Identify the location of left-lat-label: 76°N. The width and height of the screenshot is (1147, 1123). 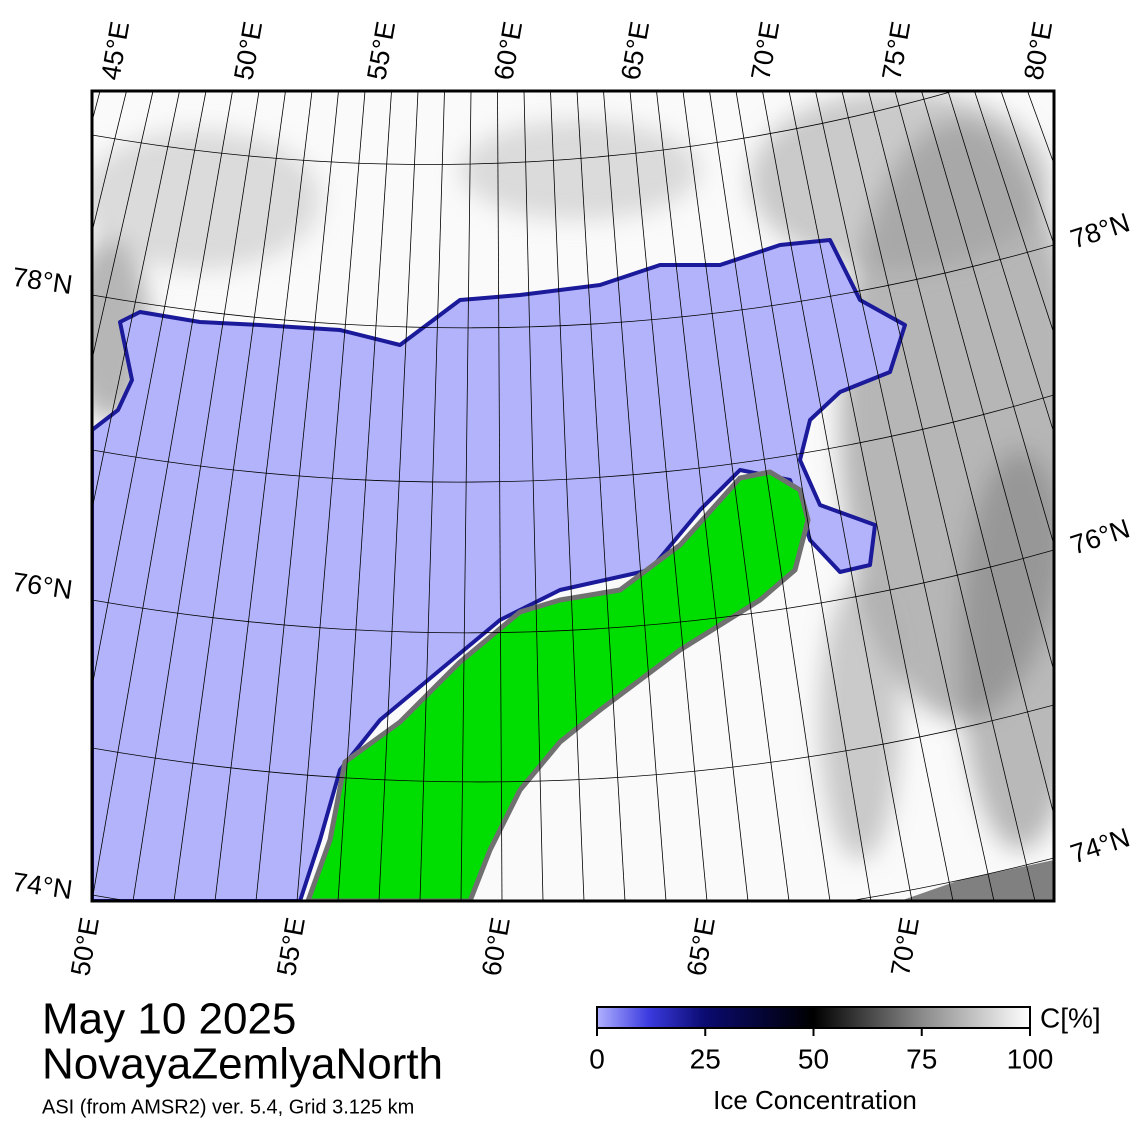
(42, 586).